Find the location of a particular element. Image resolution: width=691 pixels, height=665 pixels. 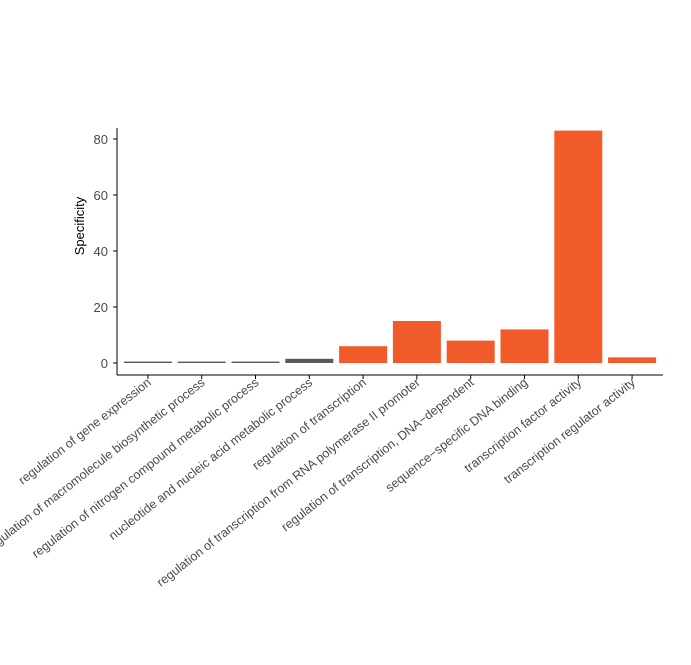

y-tick-label-1: 20 is located at coordinates (101, 307).